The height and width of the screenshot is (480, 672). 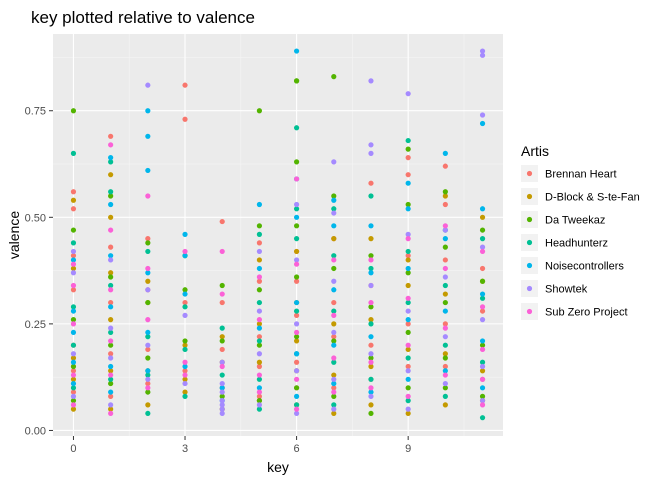 What do you see at coordinates (581, 175) in the screenshot?
I see `legend-label: Brennan Heart` at bounding box center [581, 175].